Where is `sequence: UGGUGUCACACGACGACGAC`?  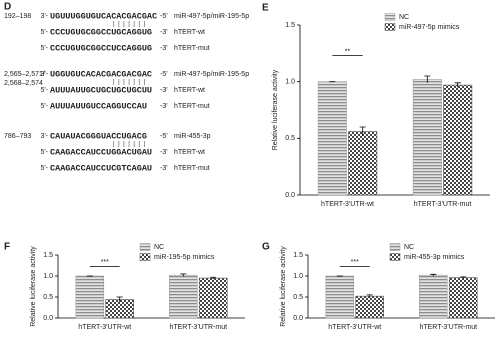 sequence: UGGUGUCACACGACGACGAC is located at coordinates (101, 74).